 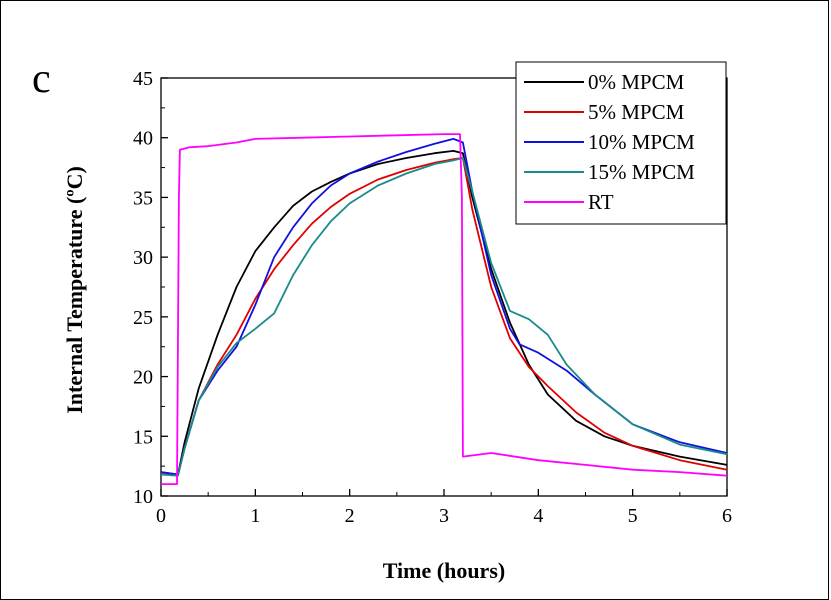 I want to click on y-tick-label: 15, so click(x=143, y=437).